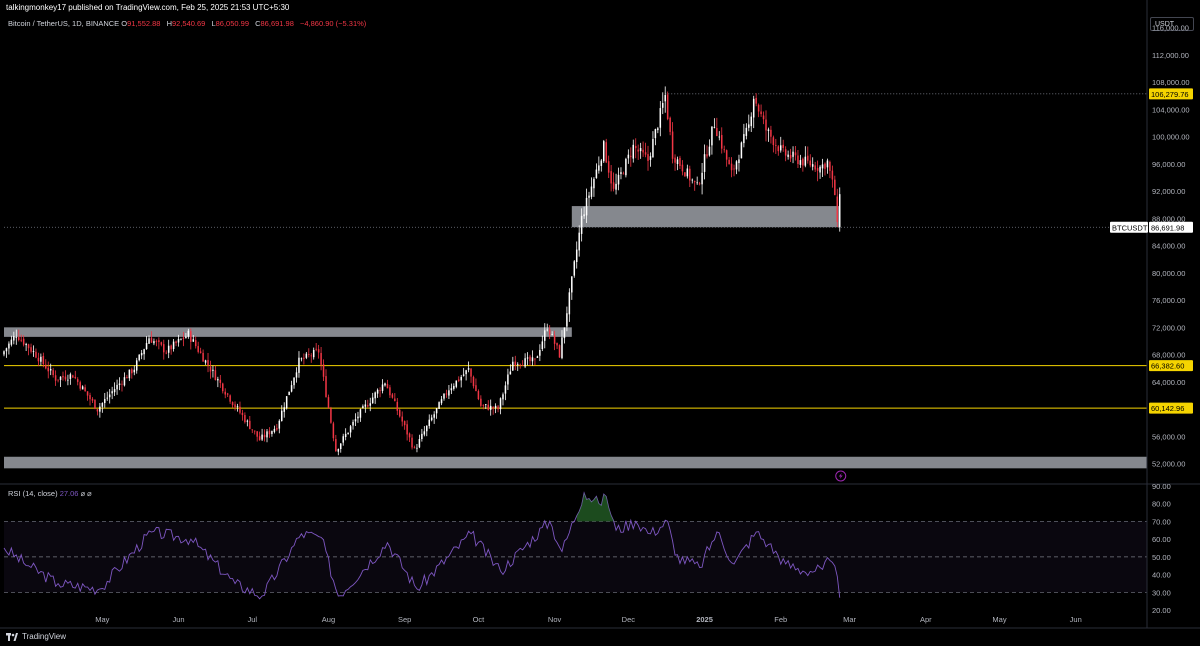 The height and width of the screenshot is (646, 1200). What do you see at coordinates (1168, 191) in the screenshot?
I see `price-tick-label: 92,000.00` at bounding box center [1168, 191].